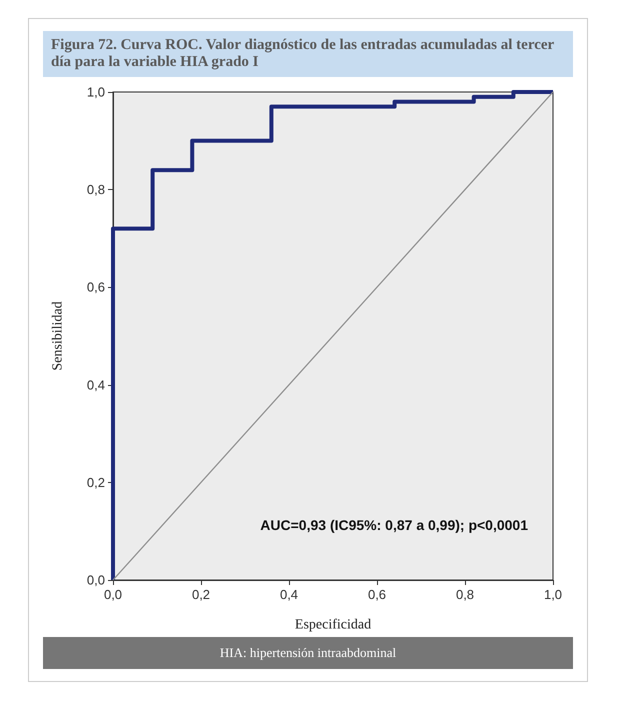 The height and width of the screenshot is (726, 621). I want to click on y-axis-title: Sensibilidad, so click(58, 336).